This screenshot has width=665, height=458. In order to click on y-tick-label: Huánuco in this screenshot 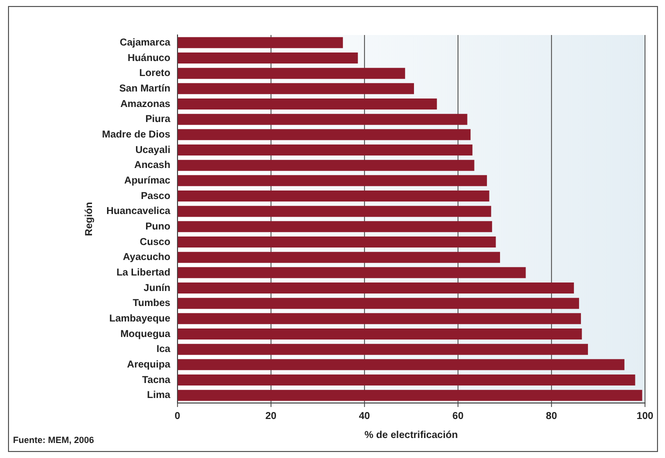, I will do `click(149, 58)`.